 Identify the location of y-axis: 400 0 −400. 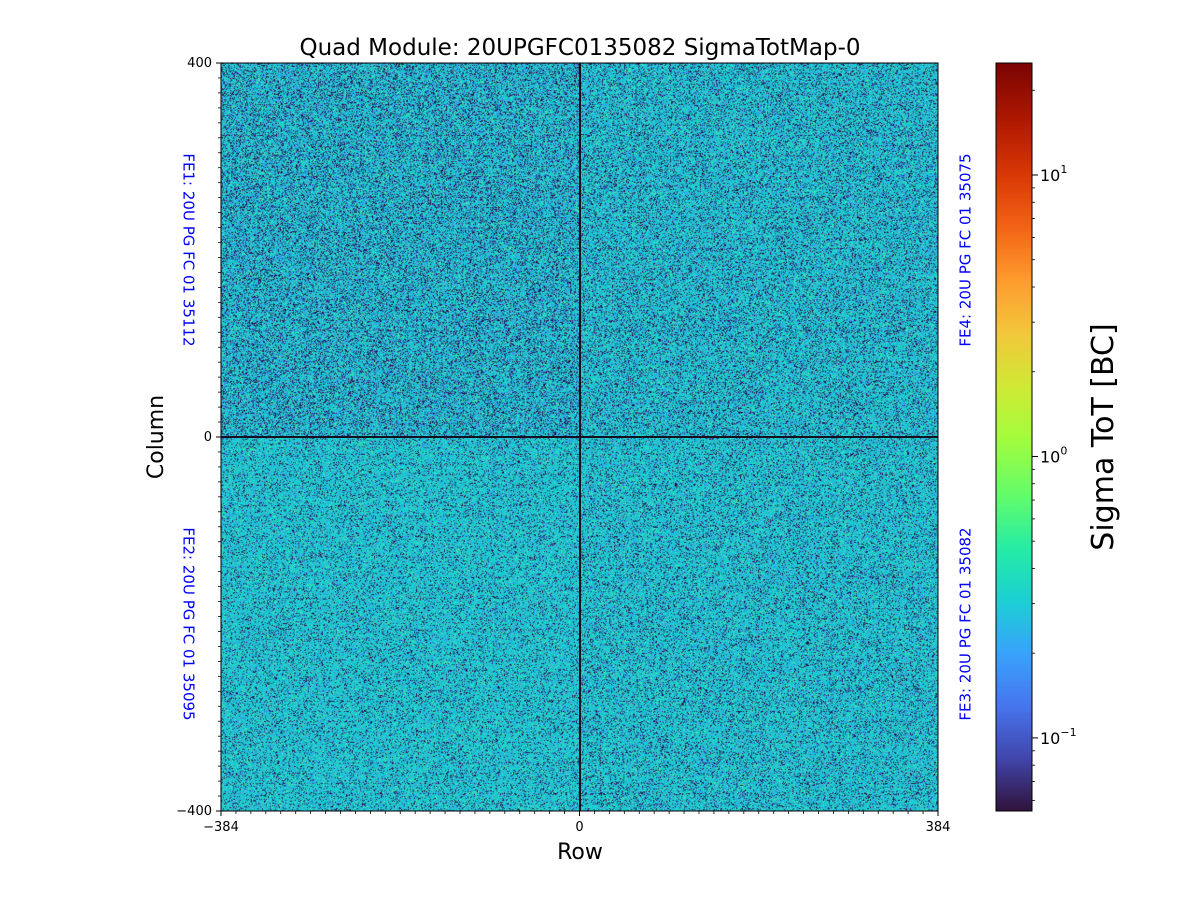
(198, 437).